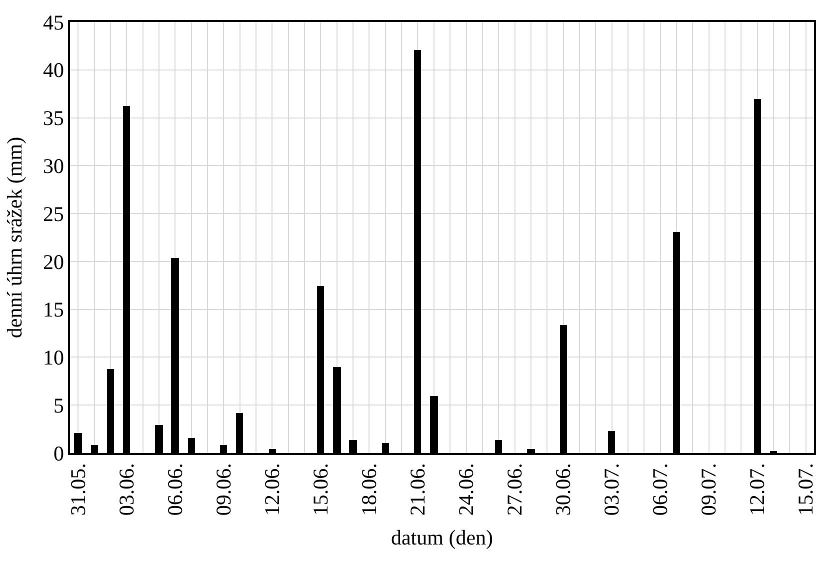 This screenshot has width=828, height=563. I want to click on x-tick-label: 31.05., so click(78, 489).